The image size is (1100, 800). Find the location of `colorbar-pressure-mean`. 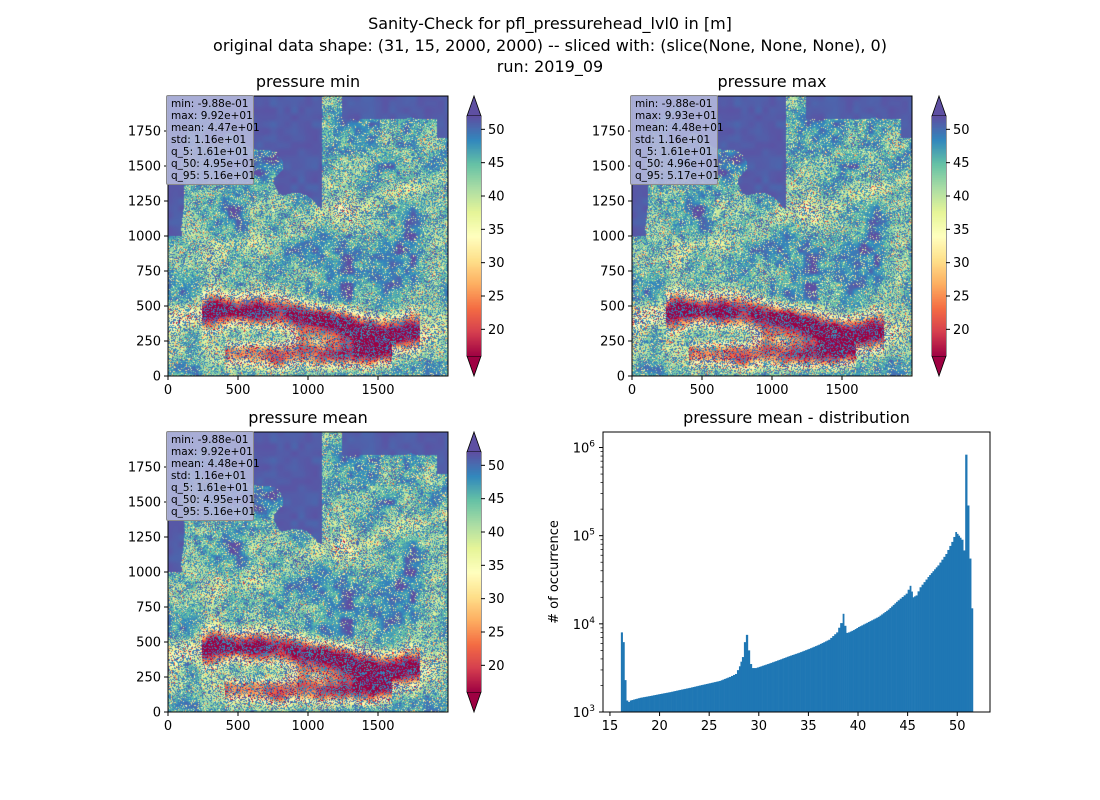

colorbar-pressure-mean is located at coordinates (474, 572).